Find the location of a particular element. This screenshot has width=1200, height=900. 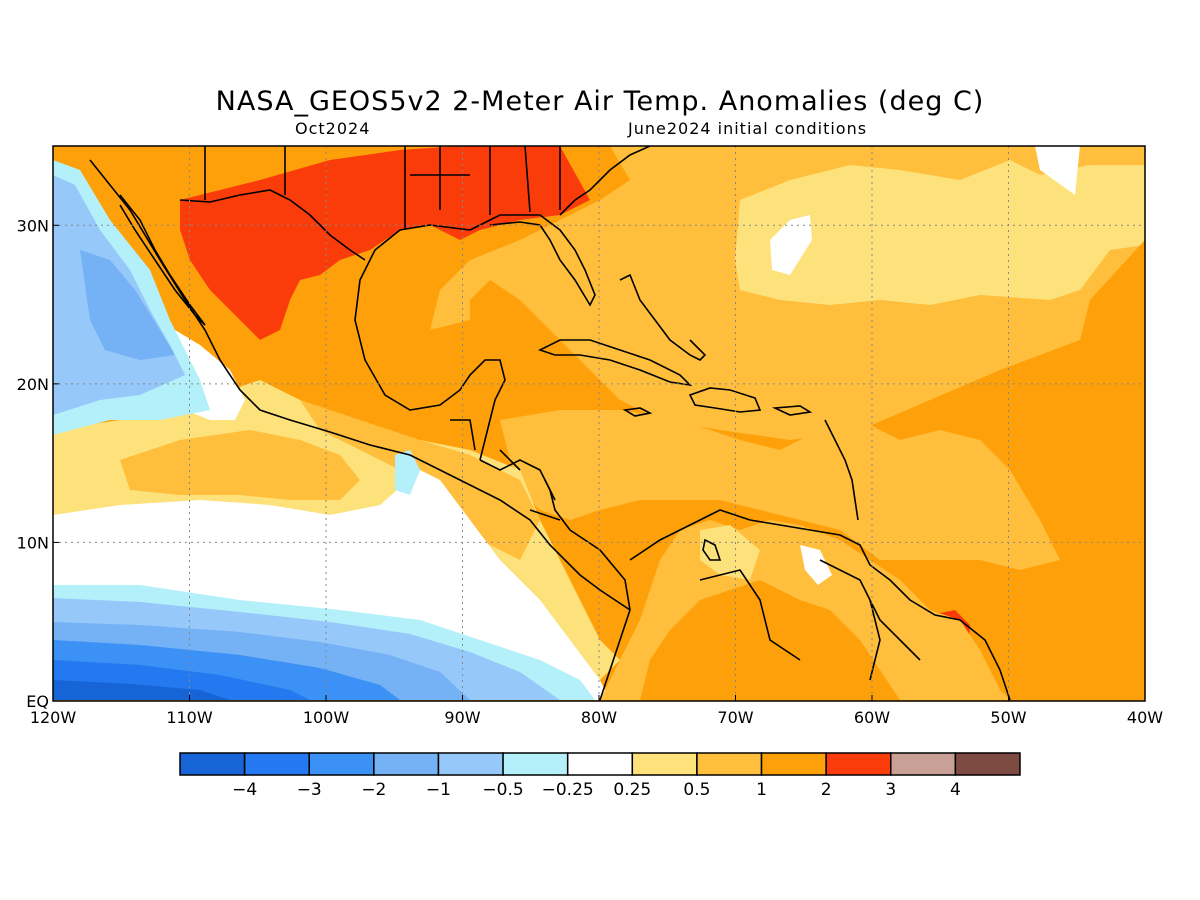

island-puerto-rico is located at coordinates (792, 410).